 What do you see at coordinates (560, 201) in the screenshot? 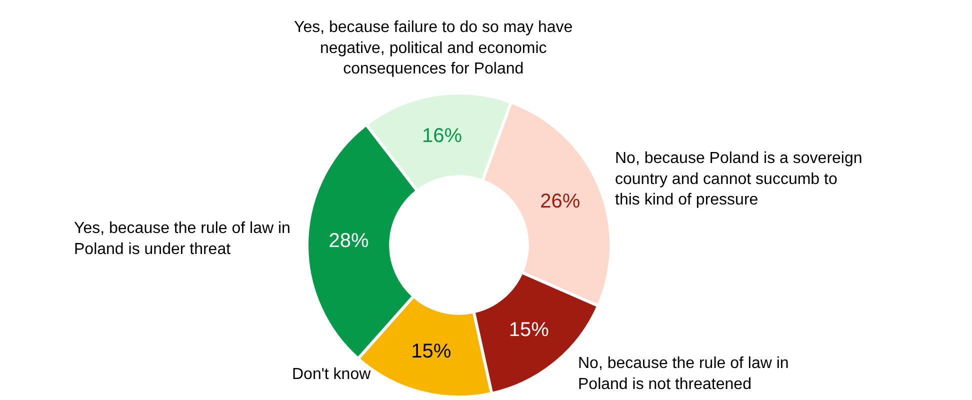
I see `data-label: 26%` at bounding box center [560, 201].